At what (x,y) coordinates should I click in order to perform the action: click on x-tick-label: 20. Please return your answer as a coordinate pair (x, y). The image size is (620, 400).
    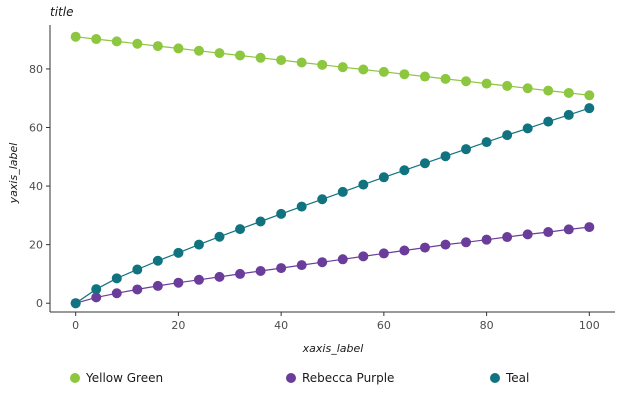
    Looking at the image, I should click on (178, 325).